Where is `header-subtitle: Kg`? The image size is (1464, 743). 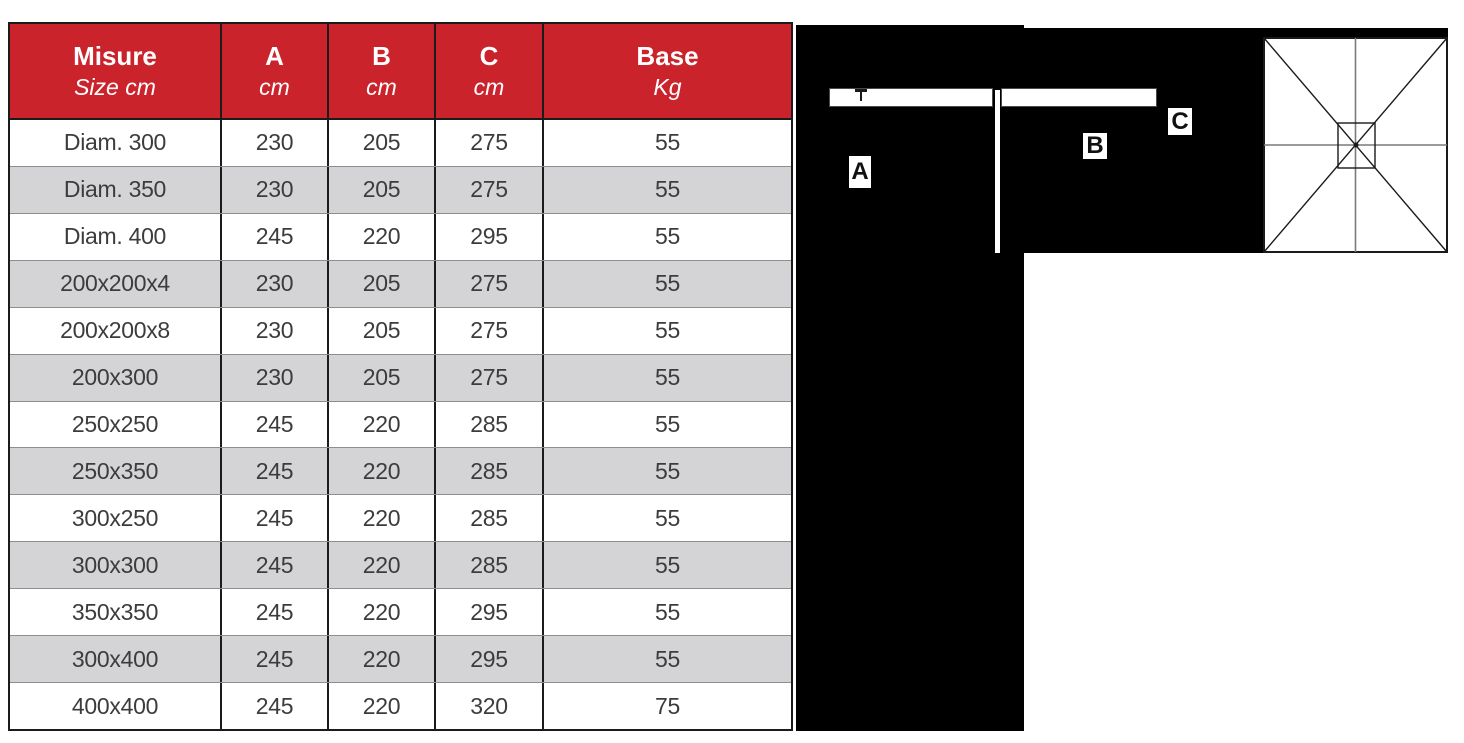 header-subtitle: Kg is located at coordinates (667, 86).